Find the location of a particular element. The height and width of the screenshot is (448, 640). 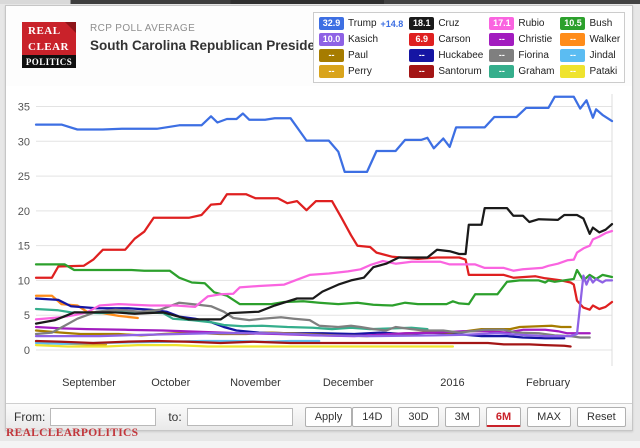

legend-candidate-name: Santorum is located at coordinates (460, 71).